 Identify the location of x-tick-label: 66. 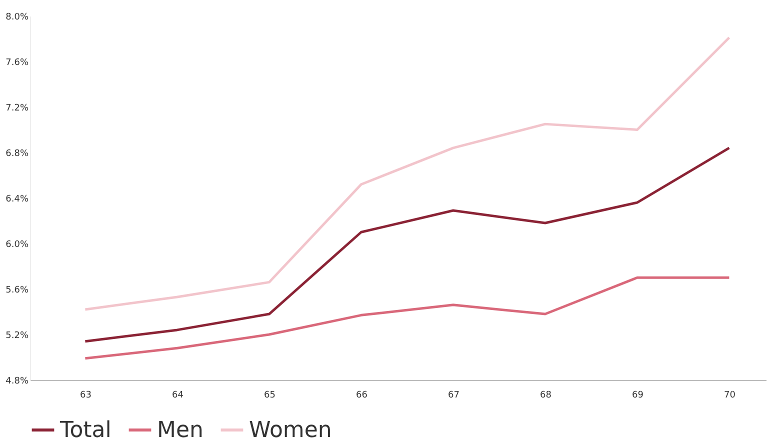
(362, 395).